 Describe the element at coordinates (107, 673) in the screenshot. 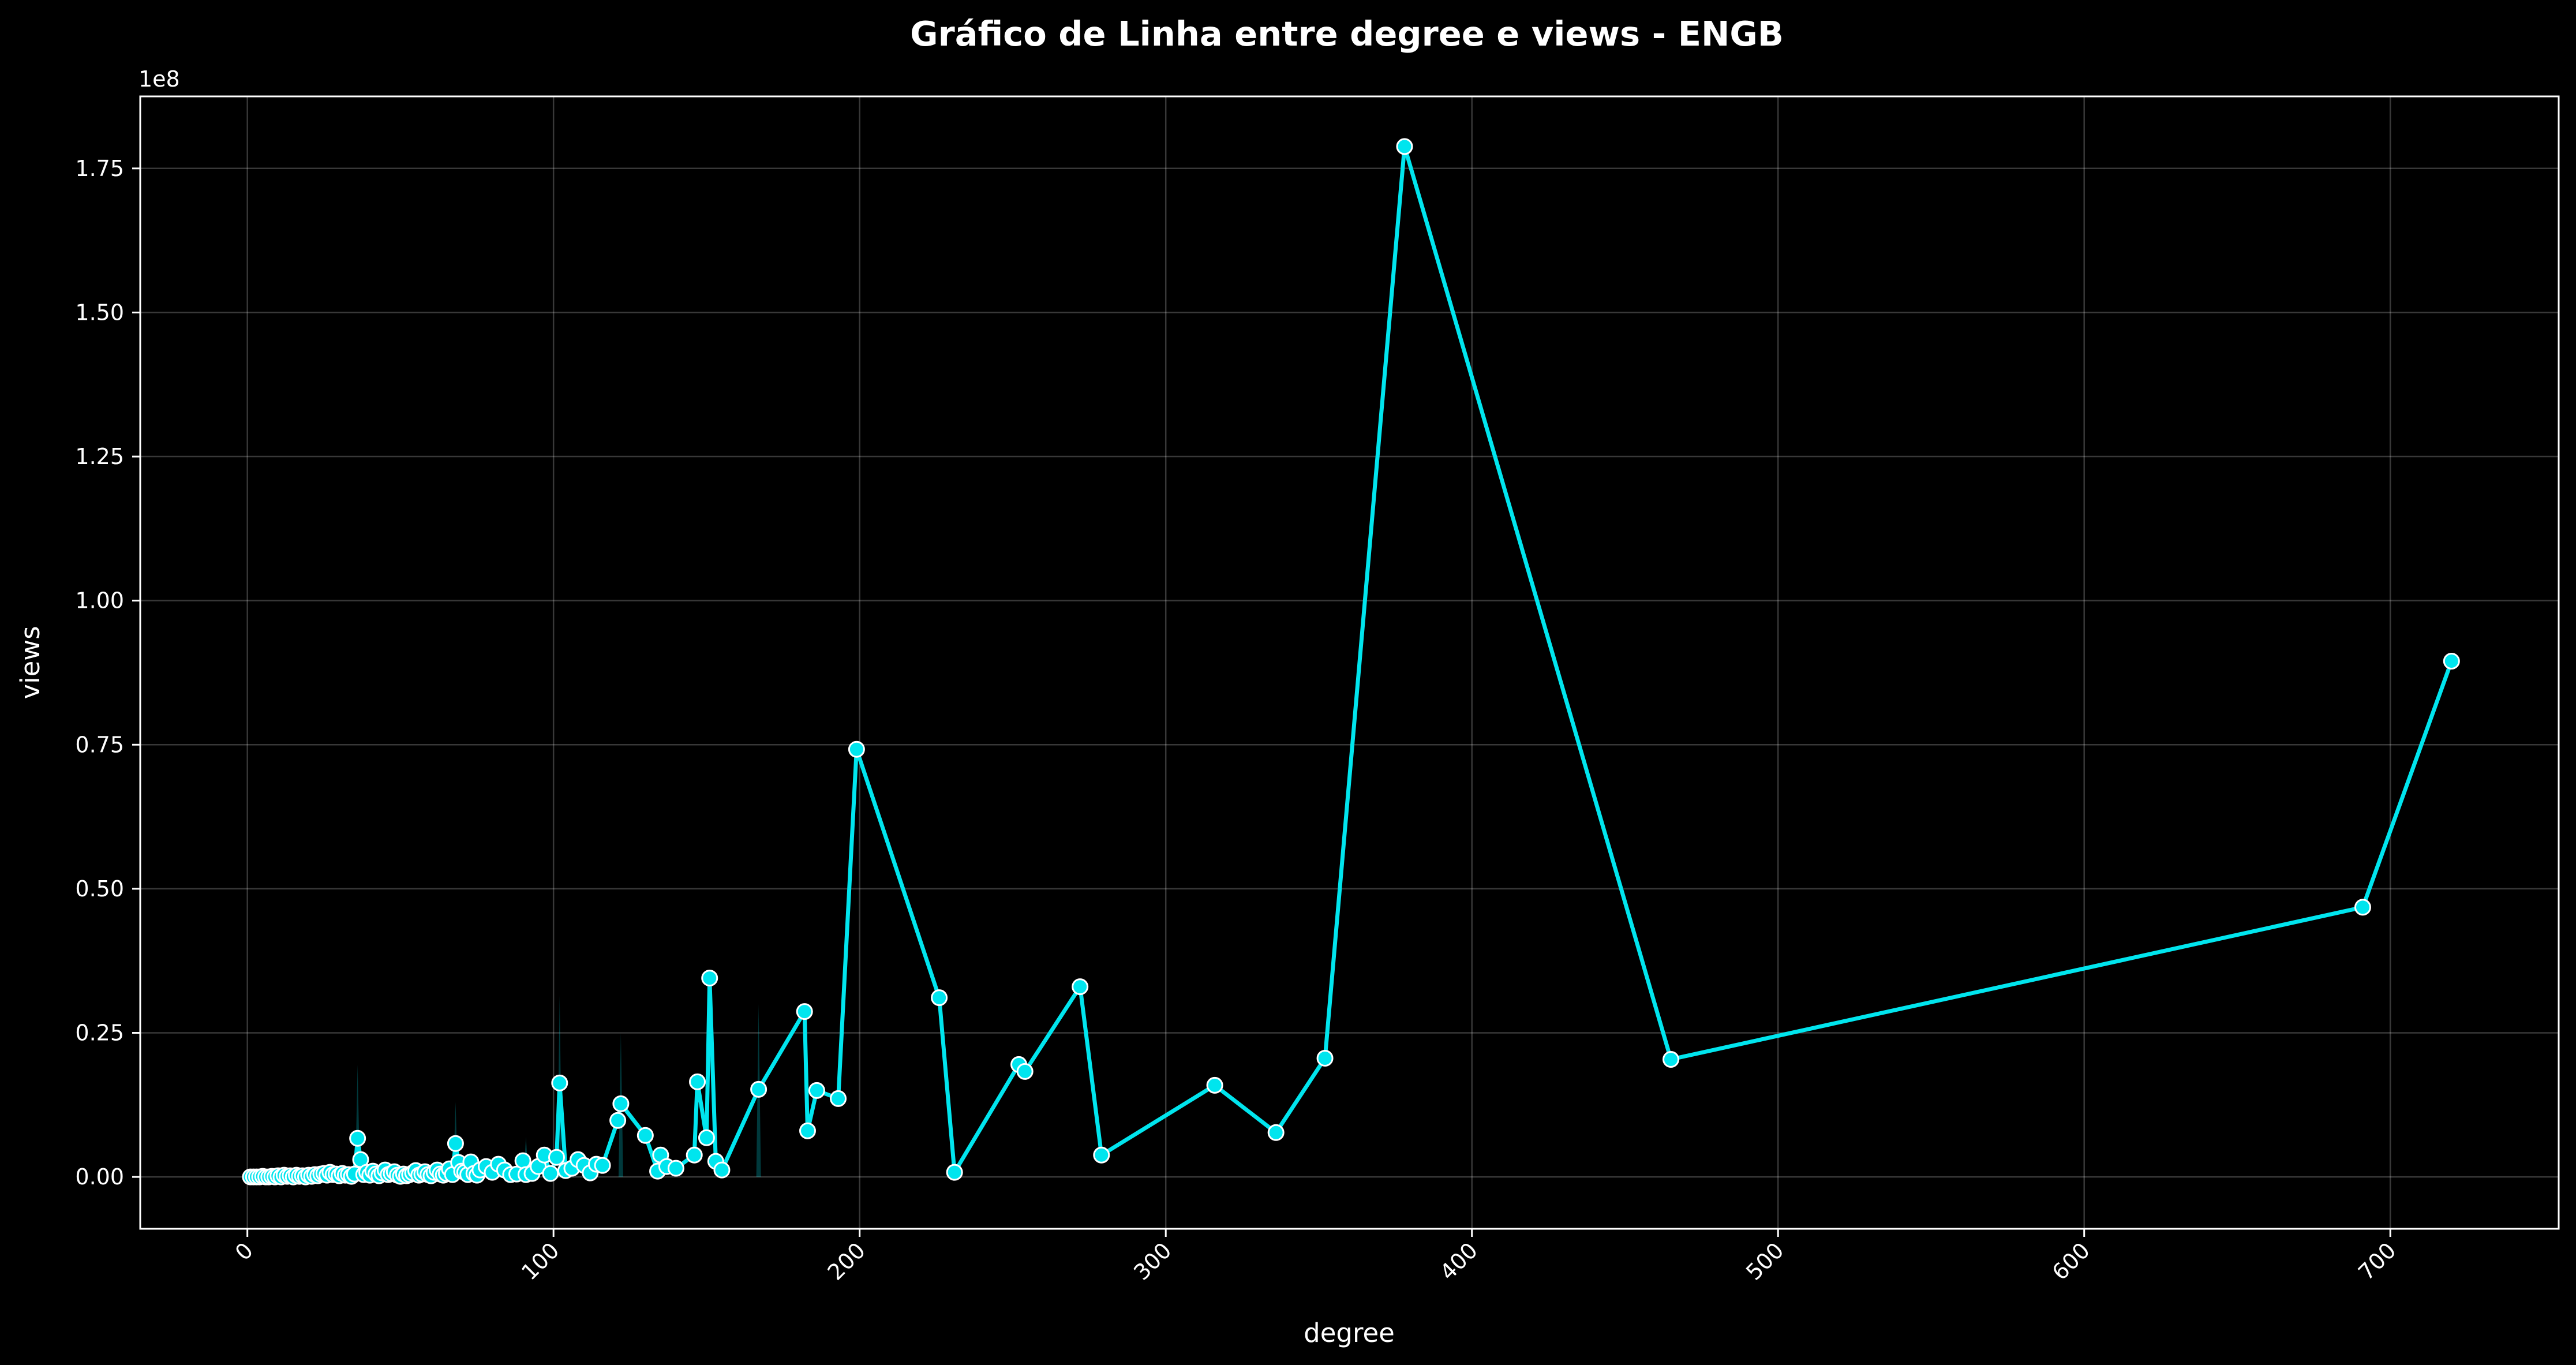

I see `y-axis: 0.00 0.25 0.50 0.75 1.00 1.25 1.50 1.75` at that location.